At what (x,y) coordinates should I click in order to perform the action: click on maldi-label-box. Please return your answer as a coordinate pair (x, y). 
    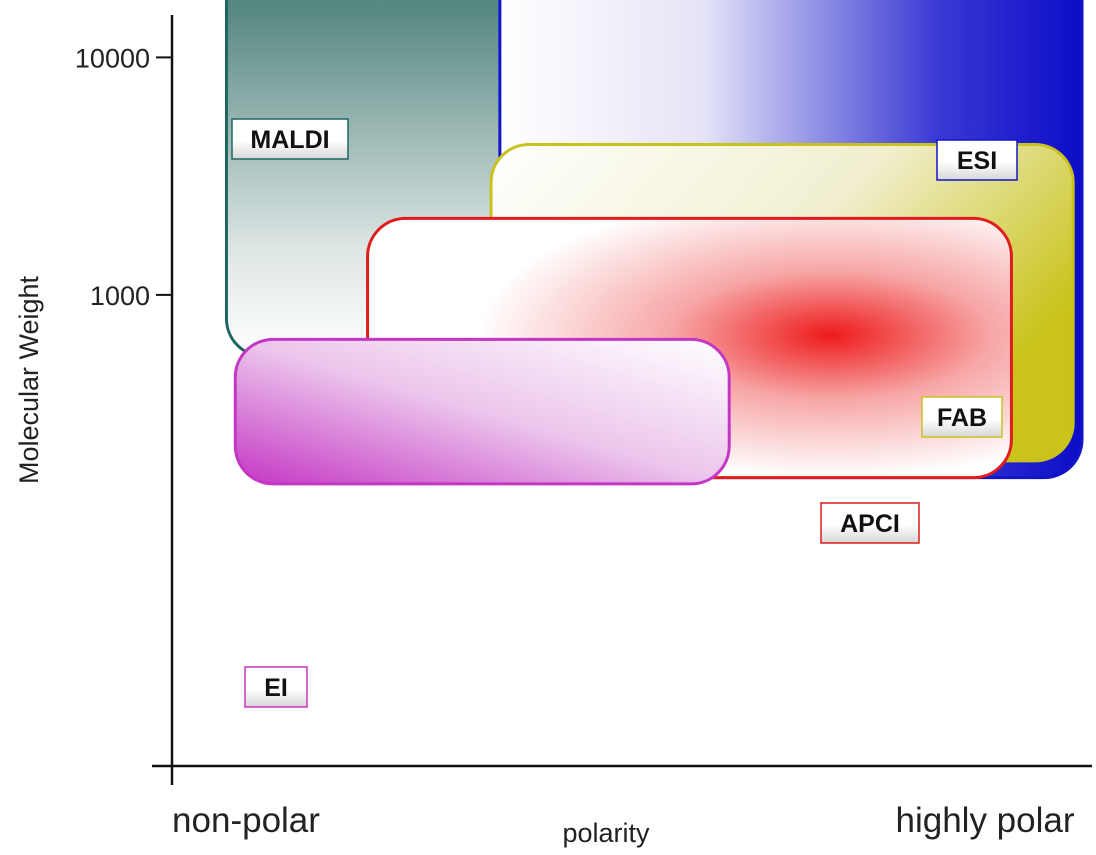
    Looking at the image, I should click on (290, 139).